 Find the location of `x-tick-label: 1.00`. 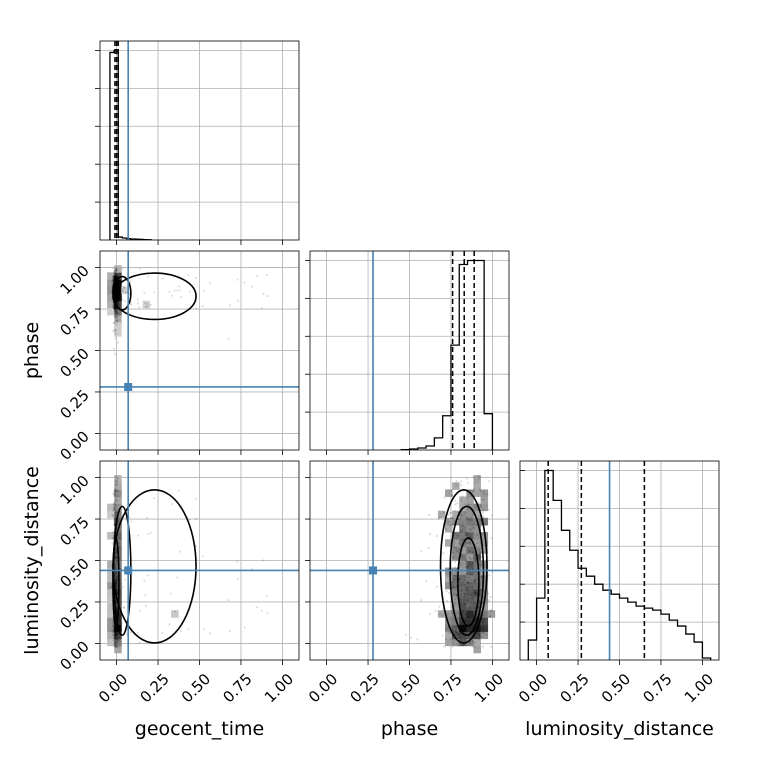

x-tick-label: 1.00 is located at coordinates (489, 688).